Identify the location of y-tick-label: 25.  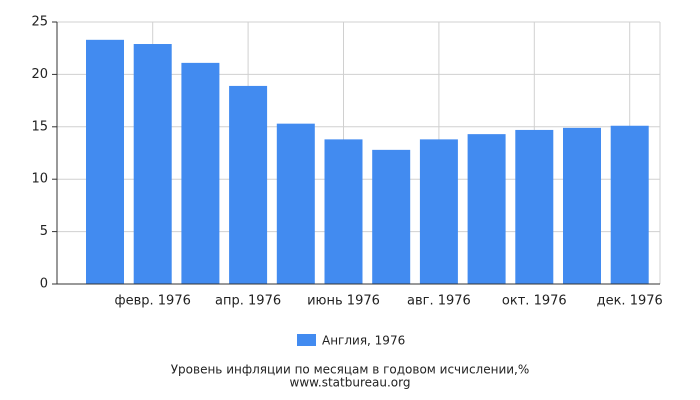
(39, 22).